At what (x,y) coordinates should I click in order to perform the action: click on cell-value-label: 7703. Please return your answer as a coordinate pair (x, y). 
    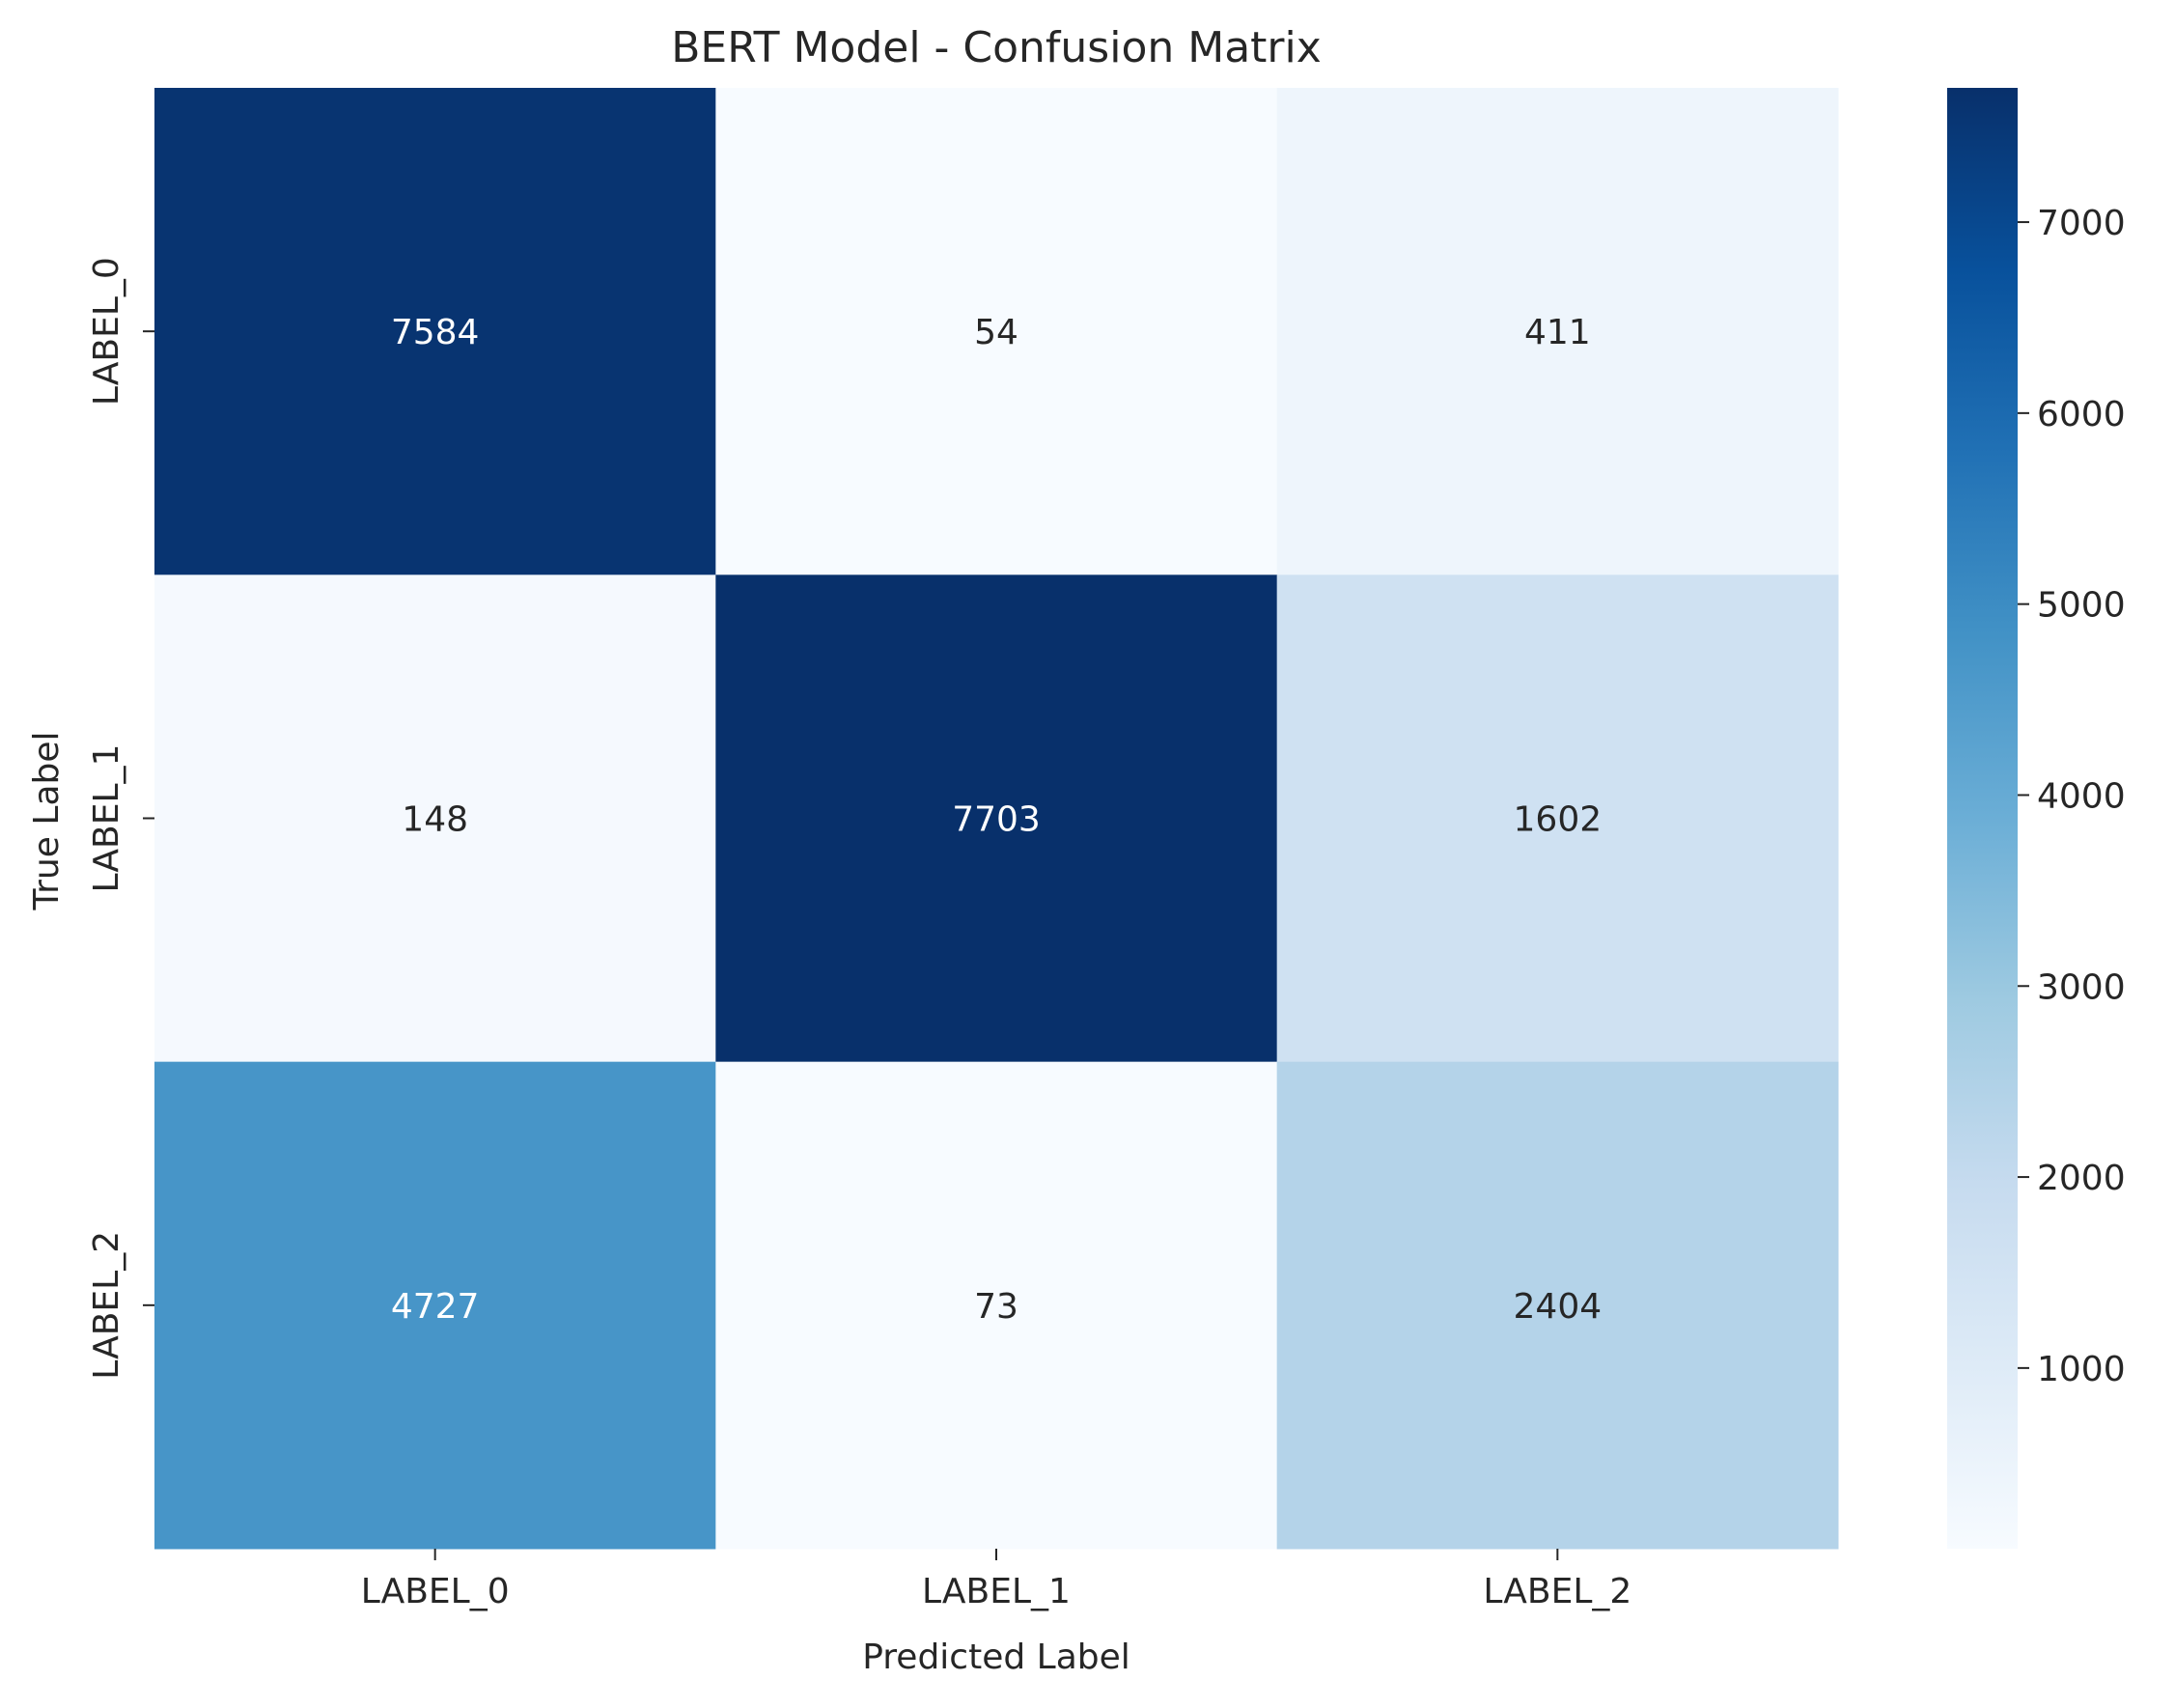
    Looking at the image, I should click on (996, 820).